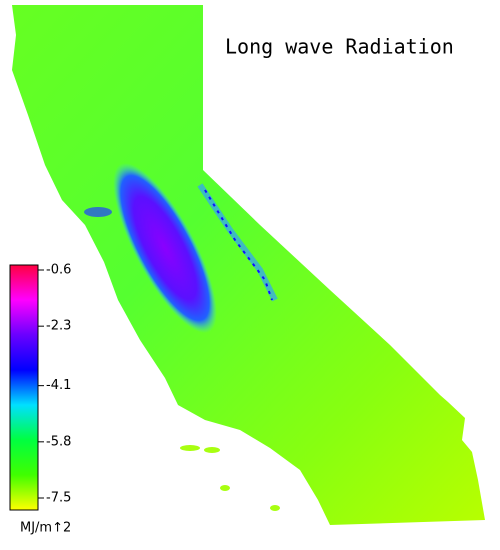  I want to click on central-valley, so click(165, 248).